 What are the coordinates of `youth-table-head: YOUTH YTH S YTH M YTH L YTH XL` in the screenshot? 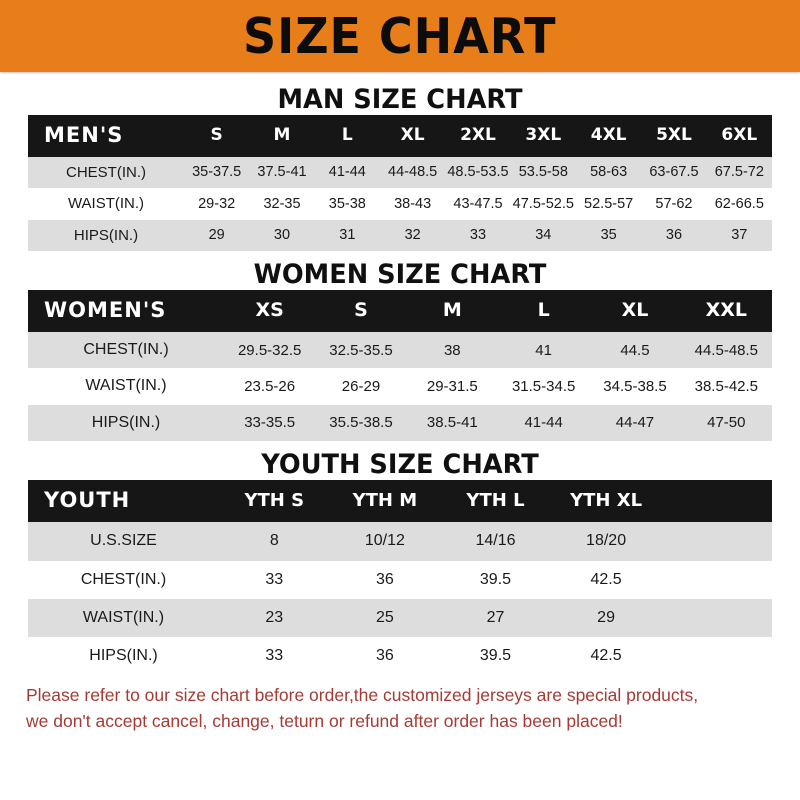 It's located at (400, 501).